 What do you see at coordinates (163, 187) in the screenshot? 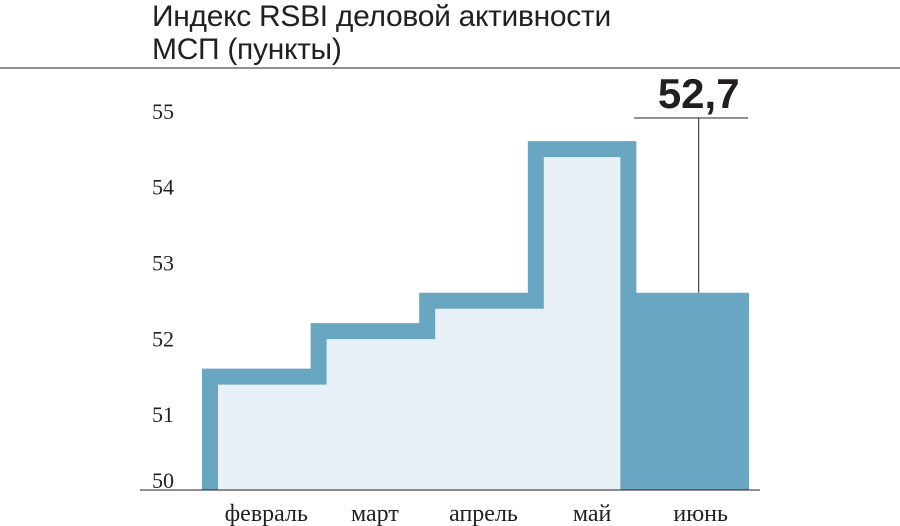
I see `y-tick-label: 54` at bounding box center [163, 187].